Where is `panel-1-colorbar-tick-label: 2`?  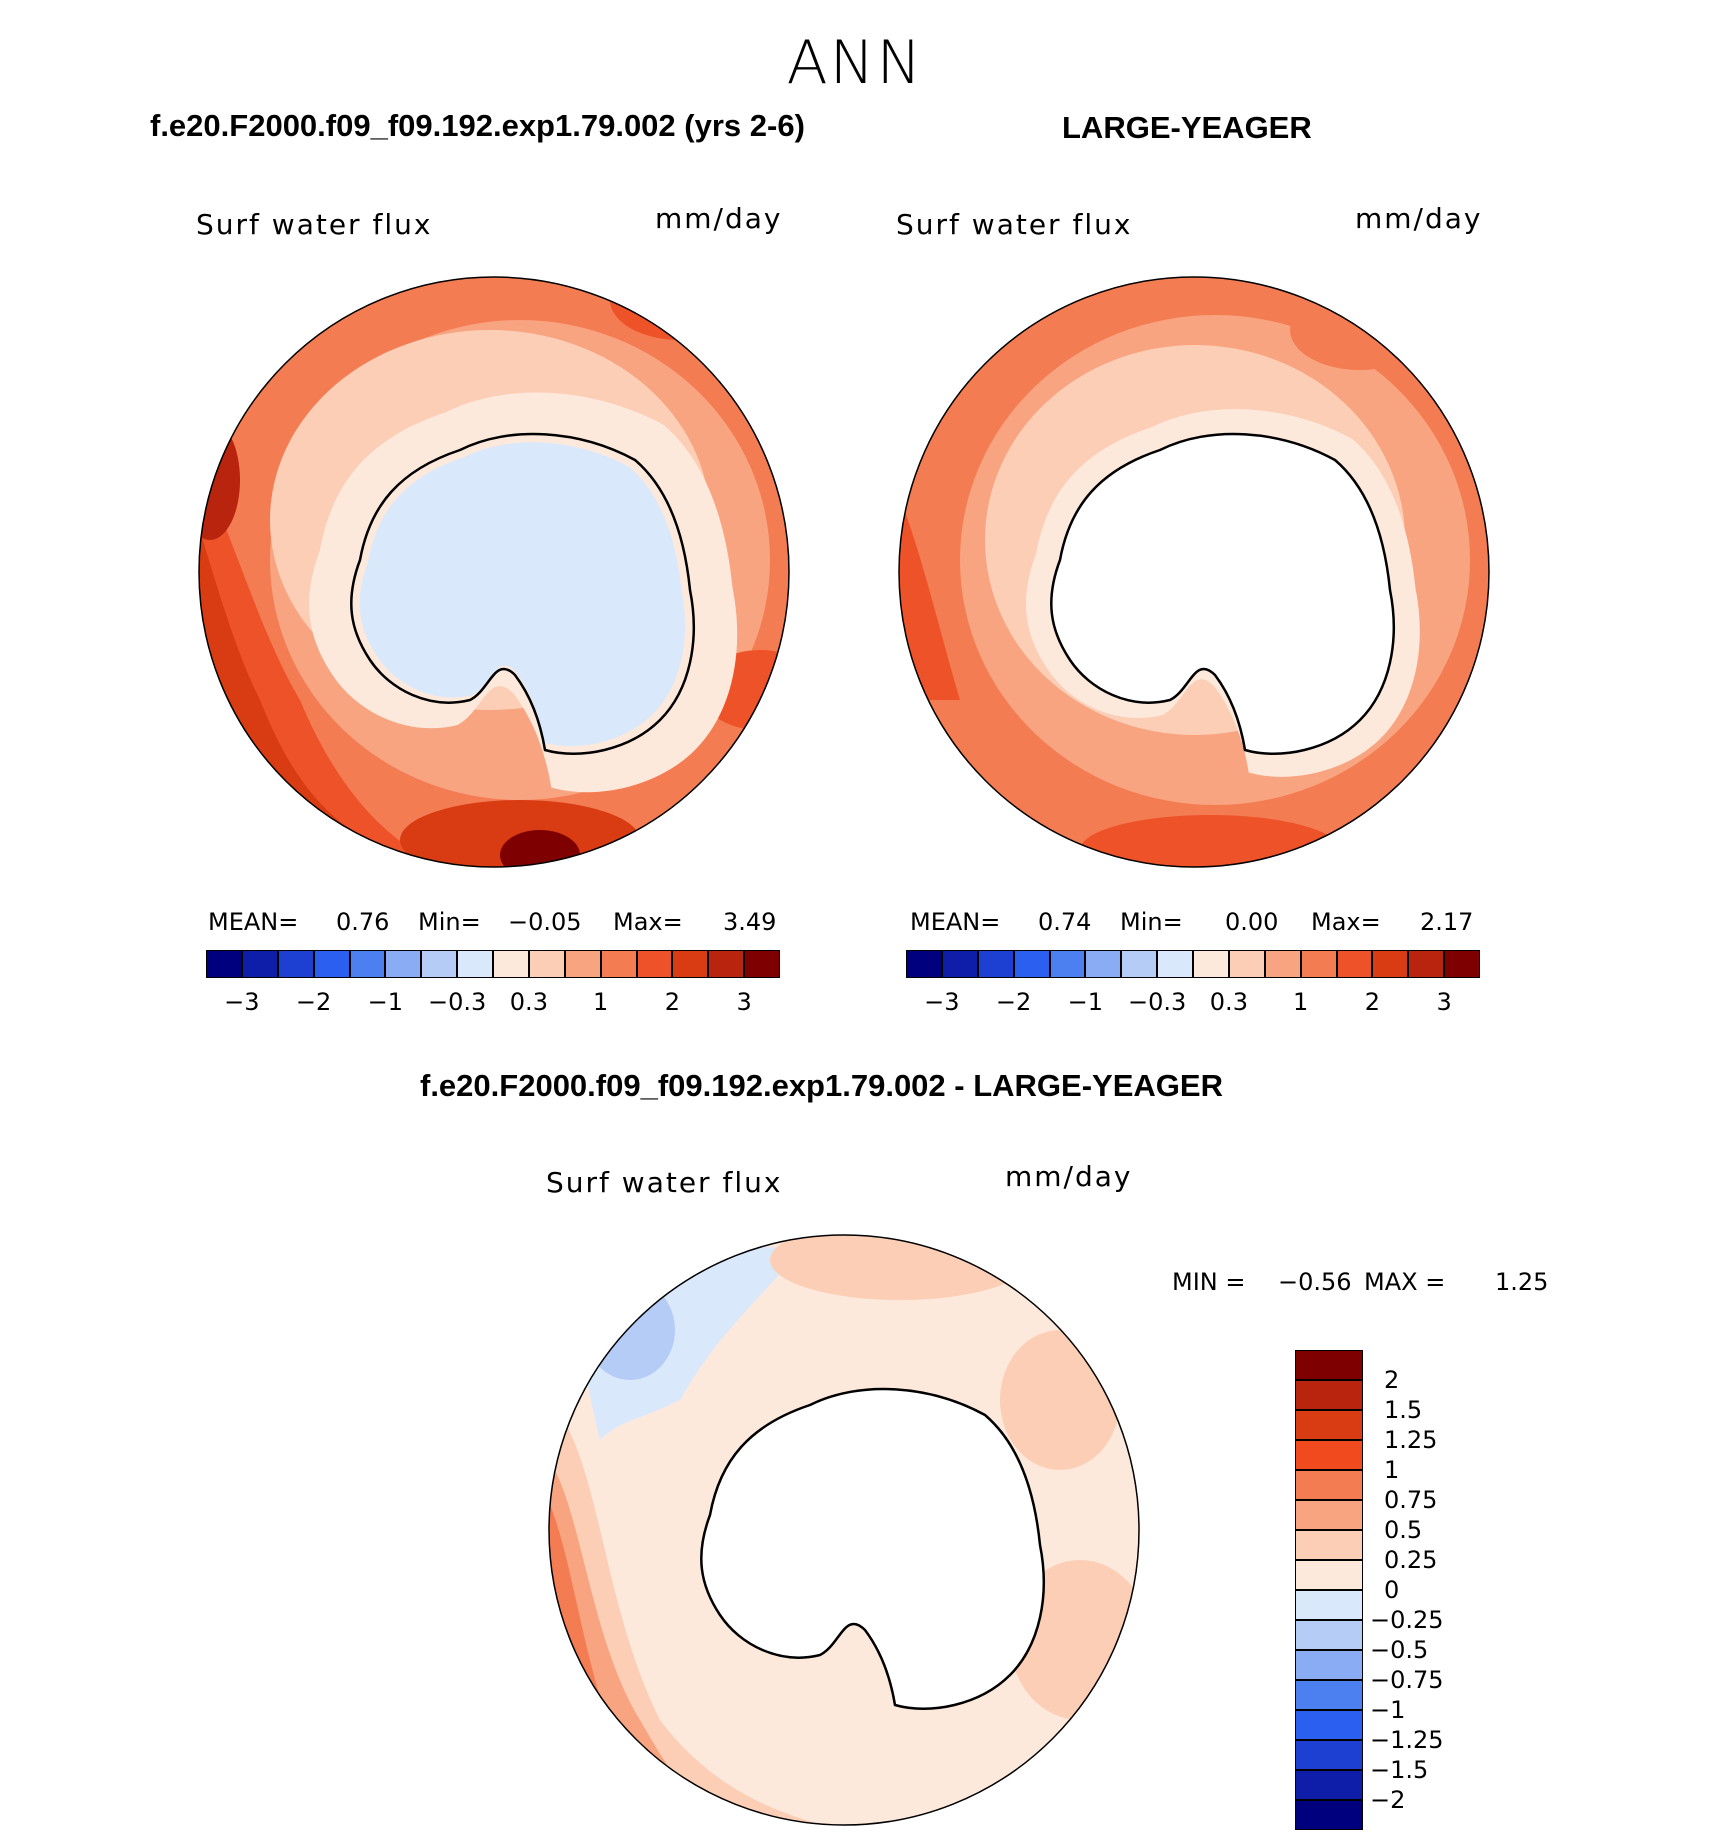
panel-1-colorbar-tick-label: 2 is located at coordinates (672, 1002).